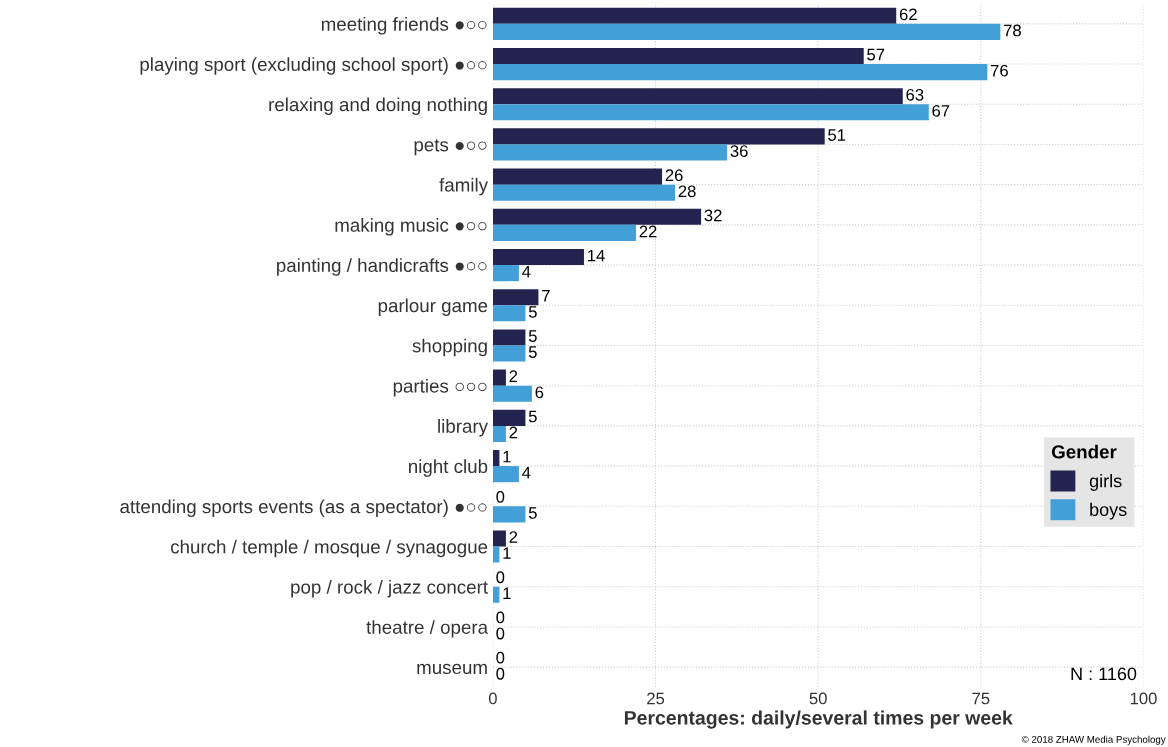  Describe the element at coordinates (389, 588) in the screenshot. I see `y-tick-label: pop / rock / jazz concert` at that location.